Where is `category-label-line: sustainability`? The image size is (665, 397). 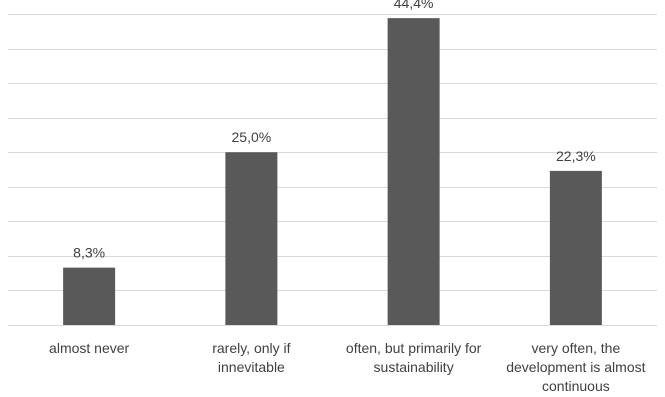
category-label-line: sustainability is located at coordinates (414, 367).